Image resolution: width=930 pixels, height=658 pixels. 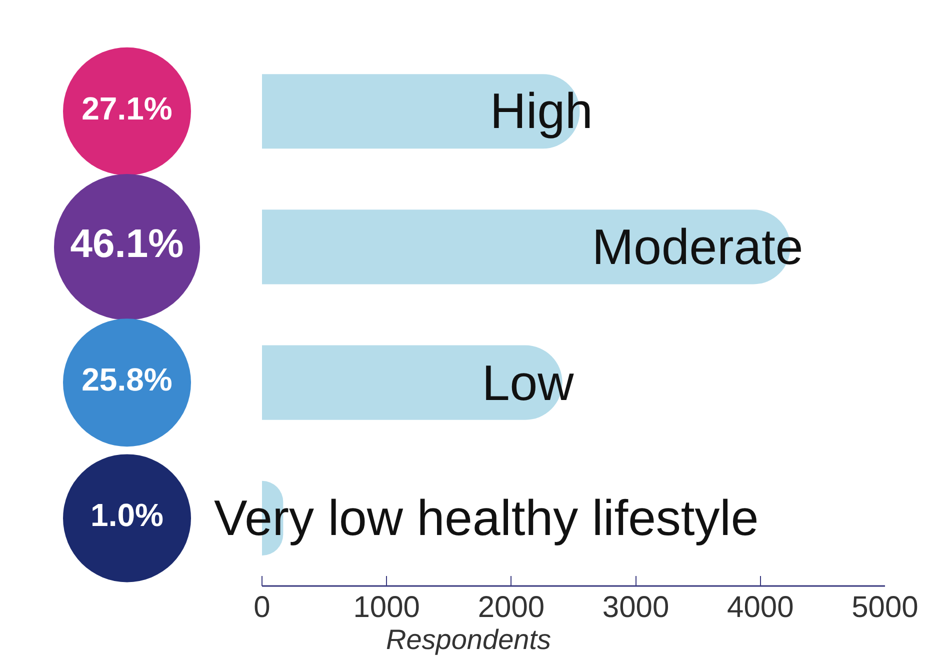 What do you see at coordinates (528, 383) in the screenshot?
I see `y-tick-label: Low` at bounding box center [528, 383].